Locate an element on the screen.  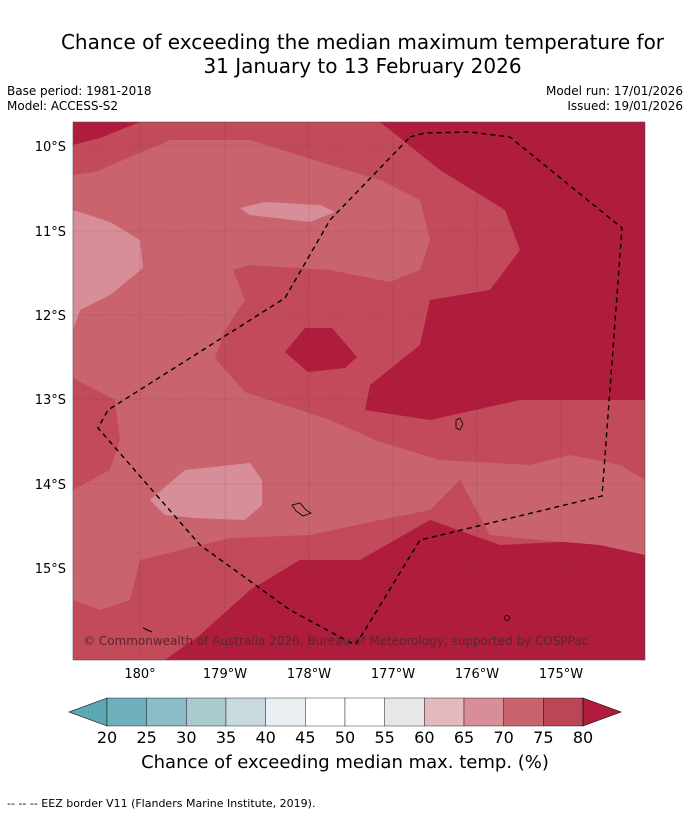
title-line-2: 31 January to 13 February 2026 is located at coordinates (362, 66).